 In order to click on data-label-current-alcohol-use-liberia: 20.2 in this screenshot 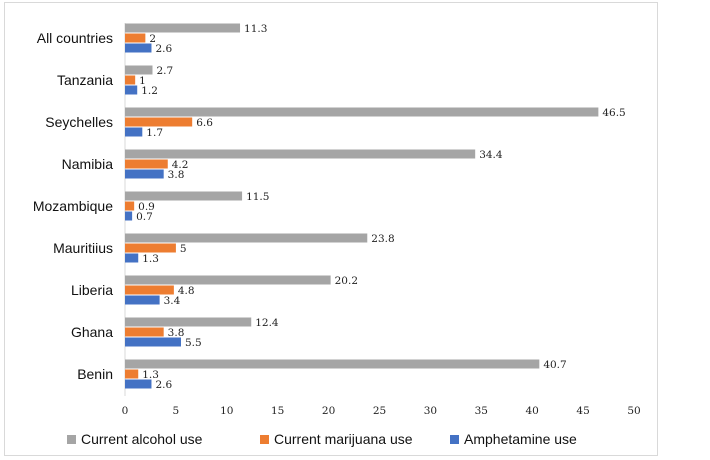, I will do `click(346, 281)`.